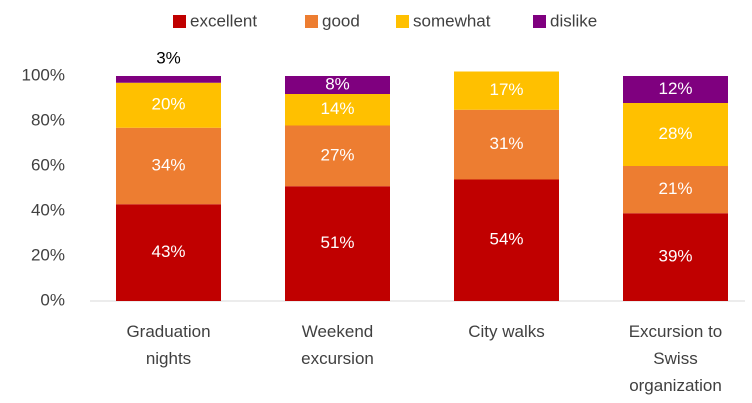 The image size is (752, 403). I want to click on y-tick-label: 60%, so click(48, 164).